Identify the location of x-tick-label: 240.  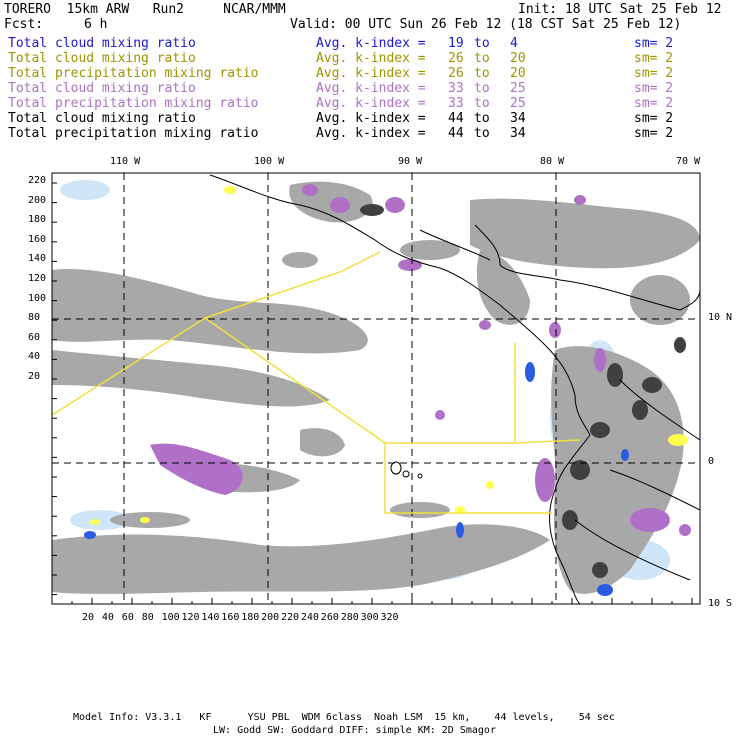
(309, 617).